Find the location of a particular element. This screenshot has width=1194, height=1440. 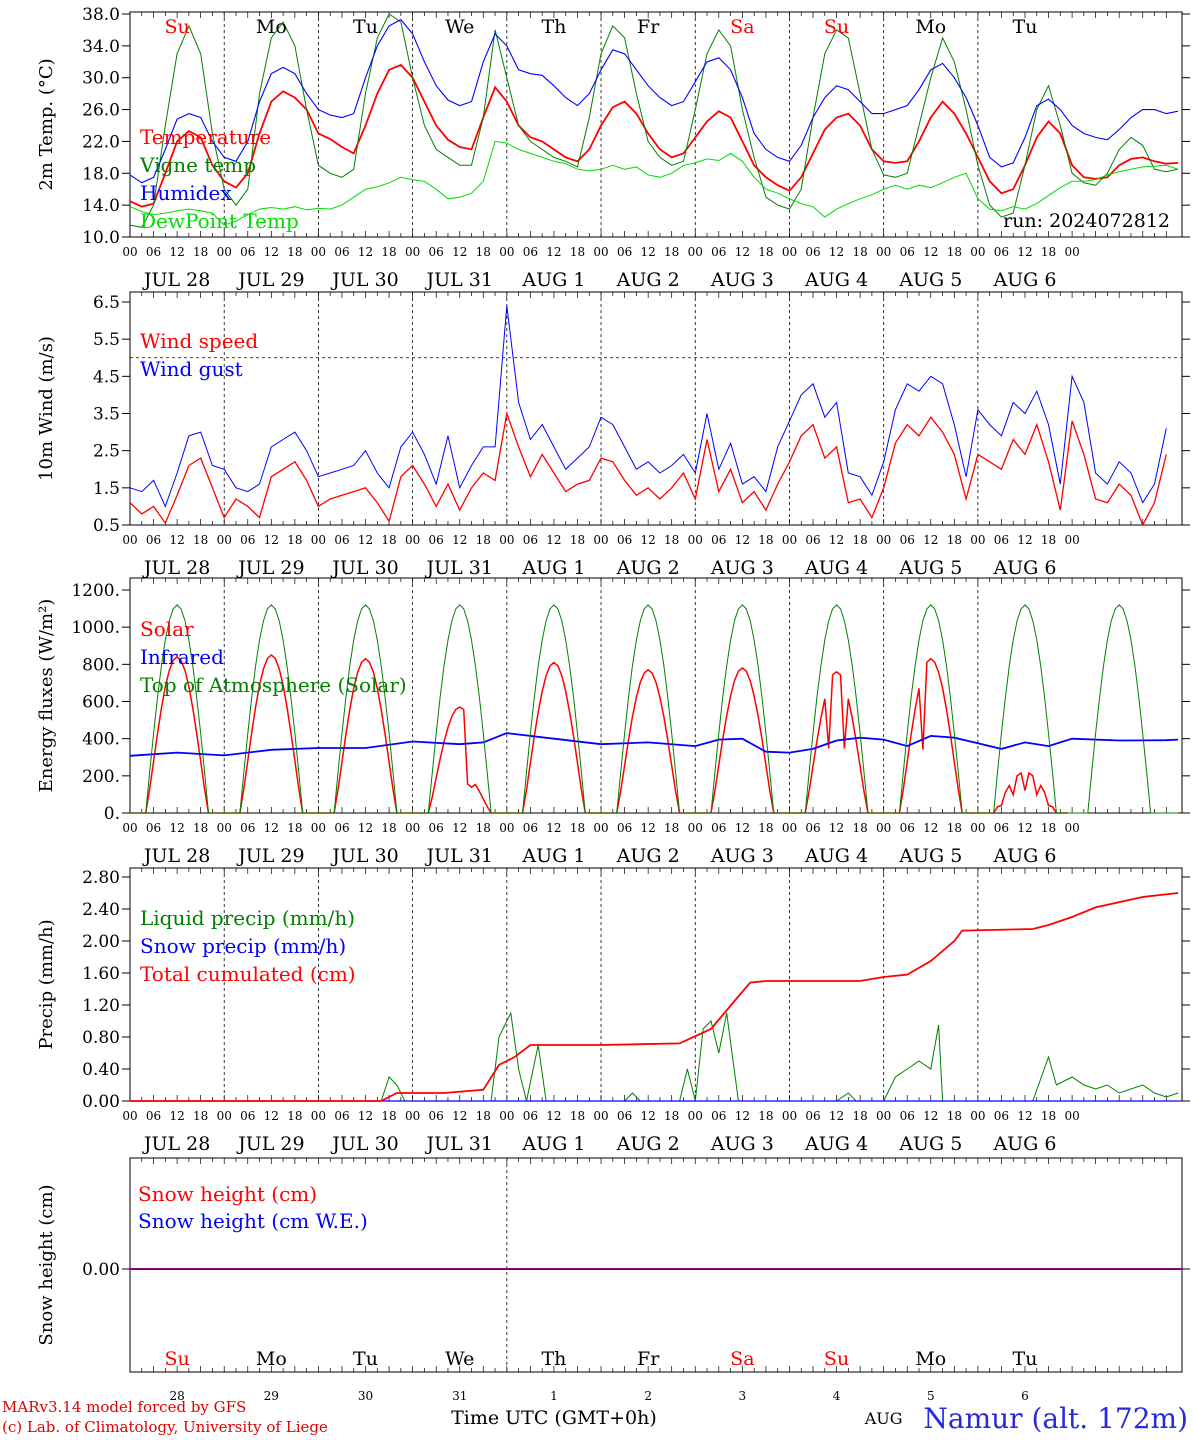

bottom-date-label: 3 is located at coordinates (743, 1396).